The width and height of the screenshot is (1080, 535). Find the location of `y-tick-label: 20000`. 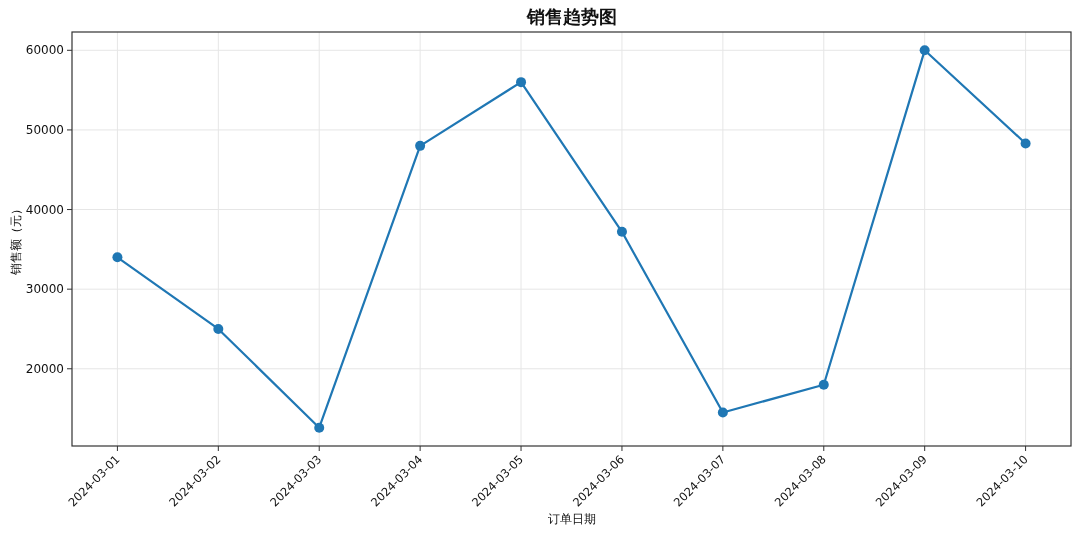

y-tick-label: 20000 is located at coordinates (44, 368).